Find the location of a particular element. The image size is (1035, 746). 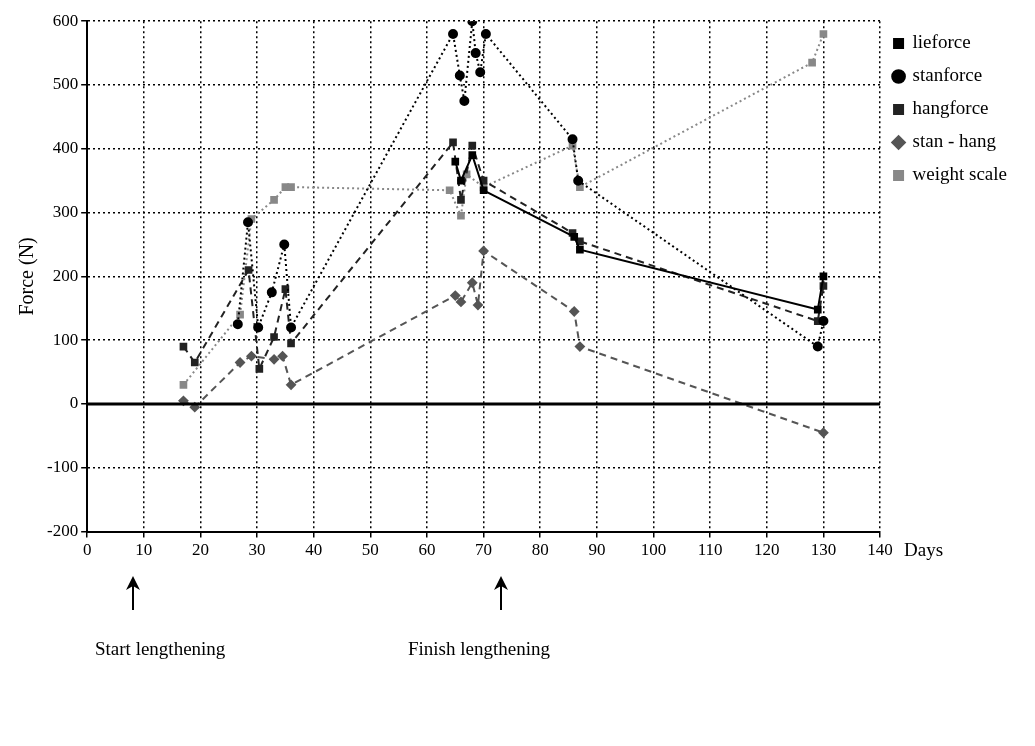

text: Finish lengthening is located at coordinates (479, 649).